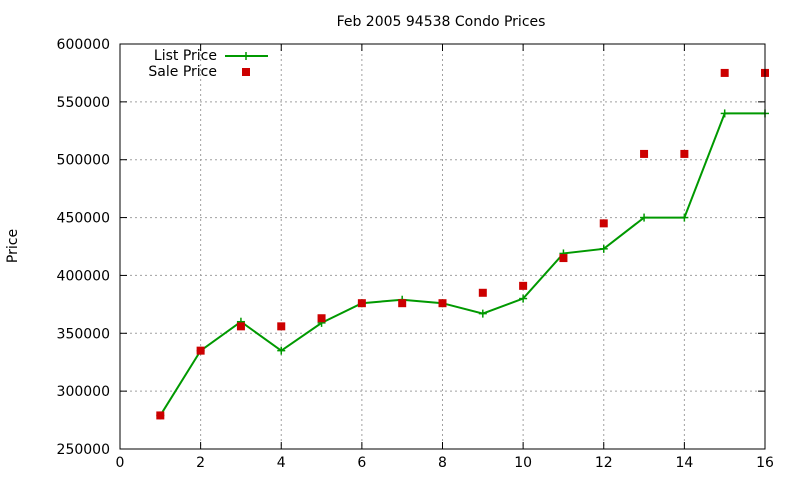 The height and width of the screenshot is (480, 800). I want to click on y-tick-label: 250000, so click(83, 450).